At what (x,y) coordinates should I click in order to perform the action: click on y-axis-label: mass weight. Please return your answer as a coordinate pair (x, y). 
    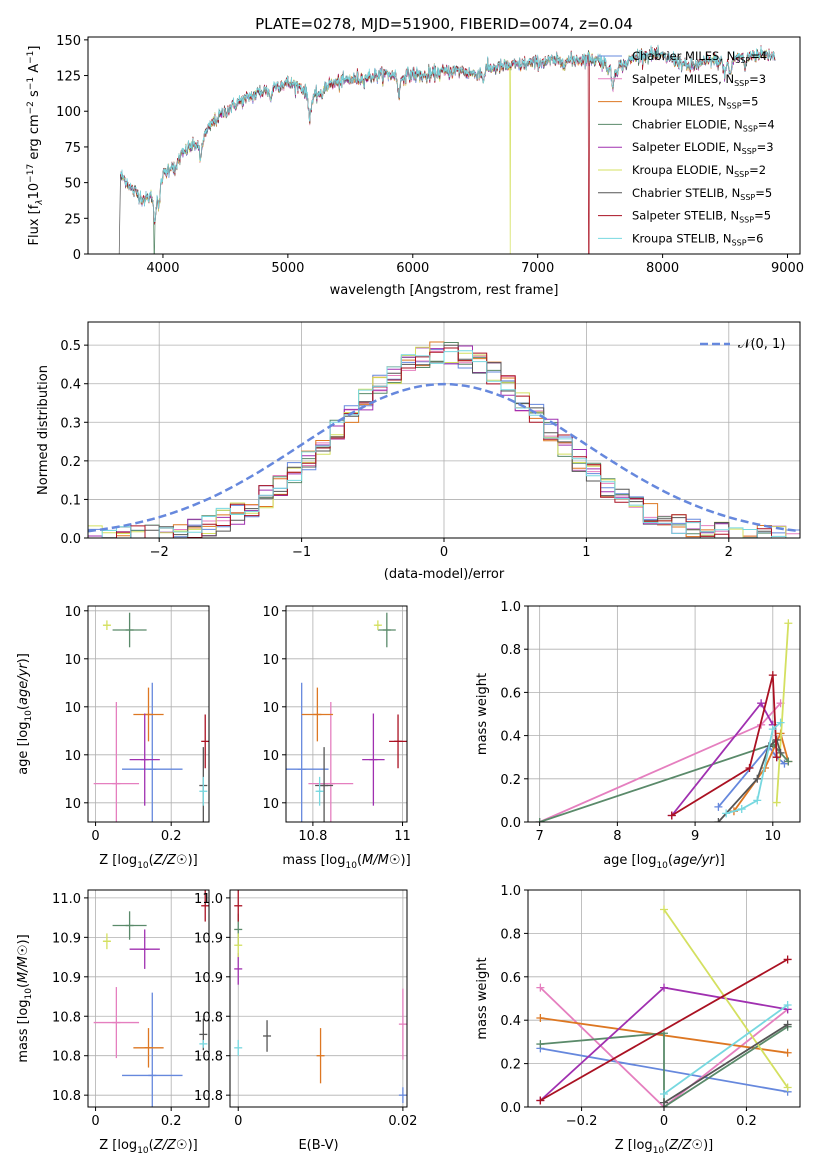
    Looking at the image, I should click on (482, 998).